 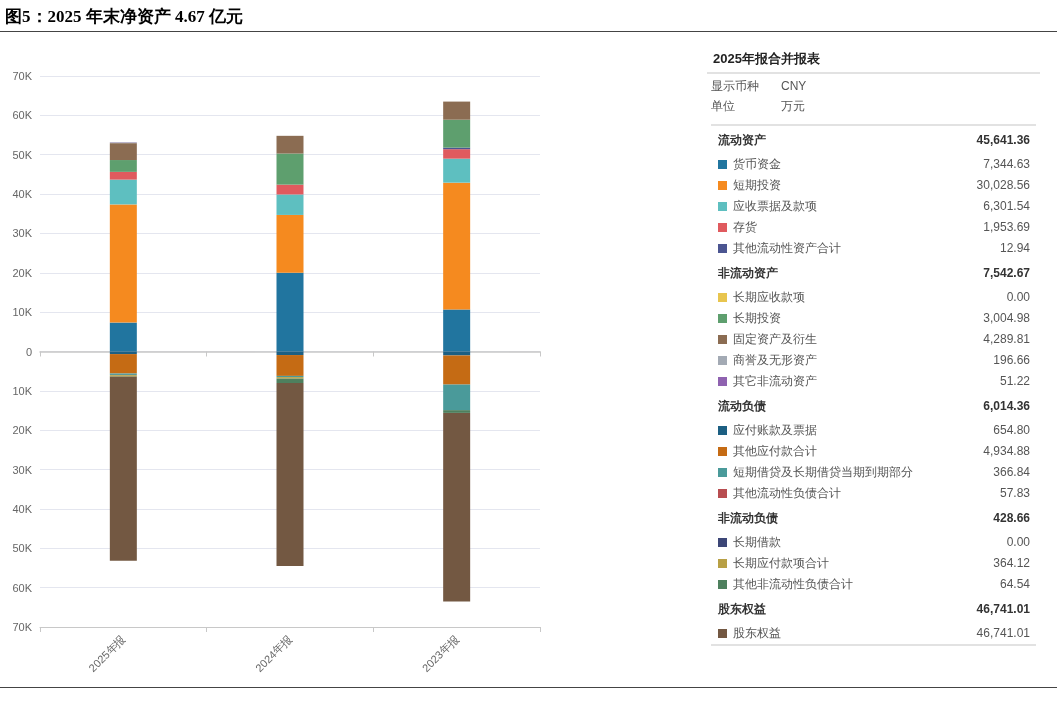 What do you see at coordinates (1014, 381) in the screenshot?
I see `text: 51.22` at bounding box center [1014, 381].